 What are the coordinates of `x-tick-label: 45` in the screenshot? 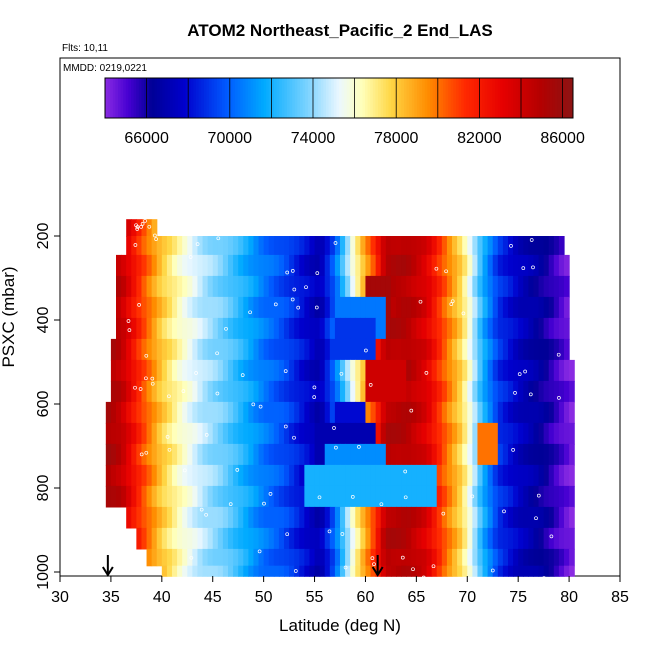 It's located at (213, 597).